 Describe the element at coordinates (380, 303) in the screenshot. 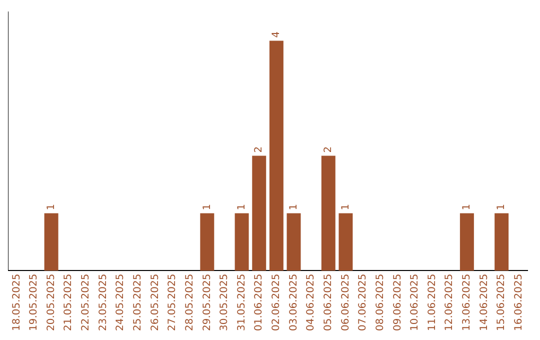

I see `x-tick-label: 08.06.2025` at that location.